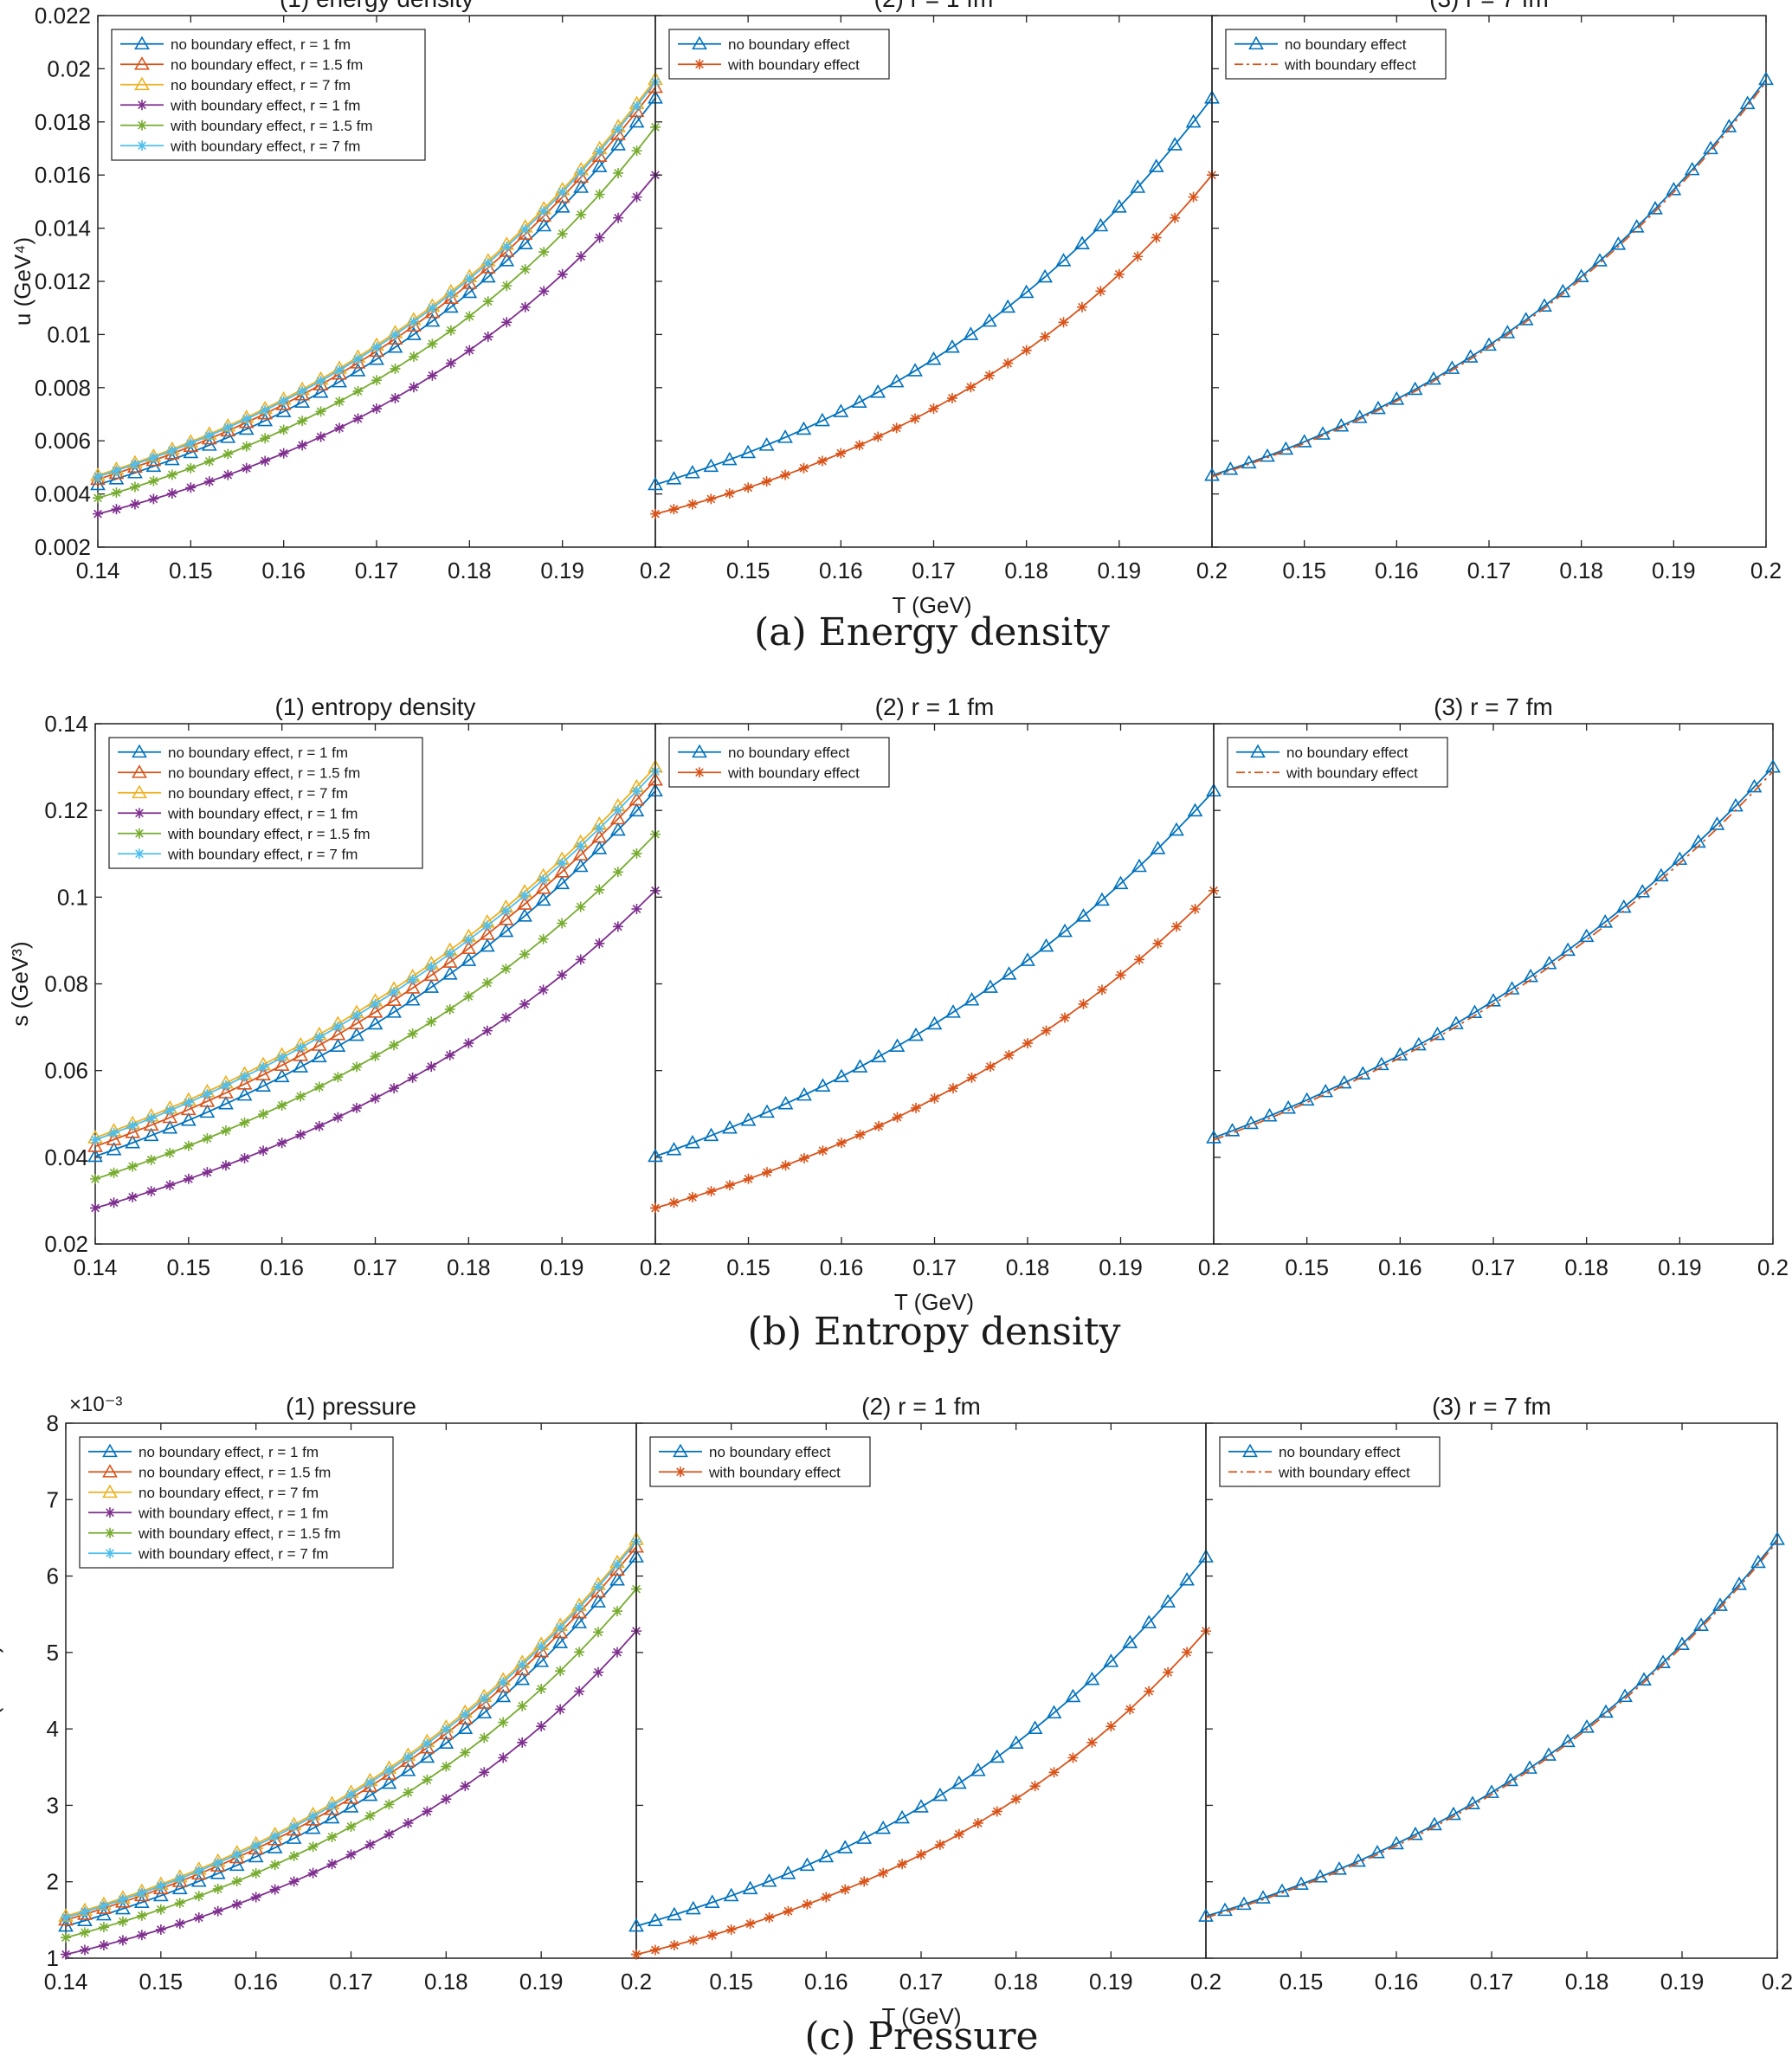 The height and width of the screenshot is (2069, 1792). I want to click on y-tick-label: 0.004, so click(63, 494).